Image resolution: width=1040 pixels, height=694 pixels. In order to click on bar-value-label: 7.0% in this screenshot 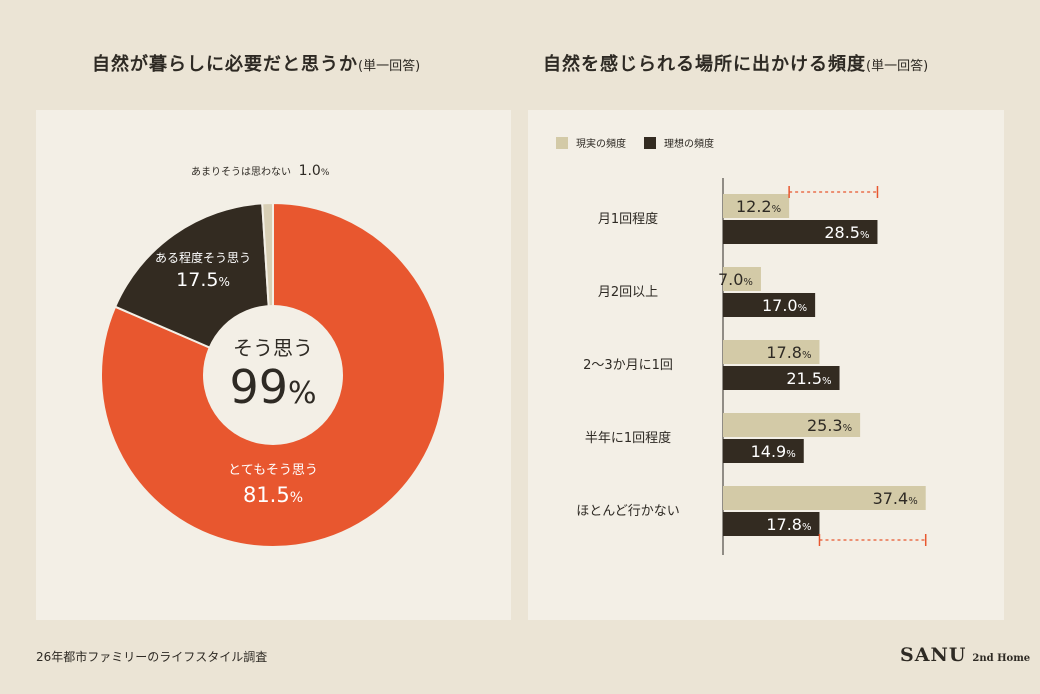, I will do `click(735, 279)`.